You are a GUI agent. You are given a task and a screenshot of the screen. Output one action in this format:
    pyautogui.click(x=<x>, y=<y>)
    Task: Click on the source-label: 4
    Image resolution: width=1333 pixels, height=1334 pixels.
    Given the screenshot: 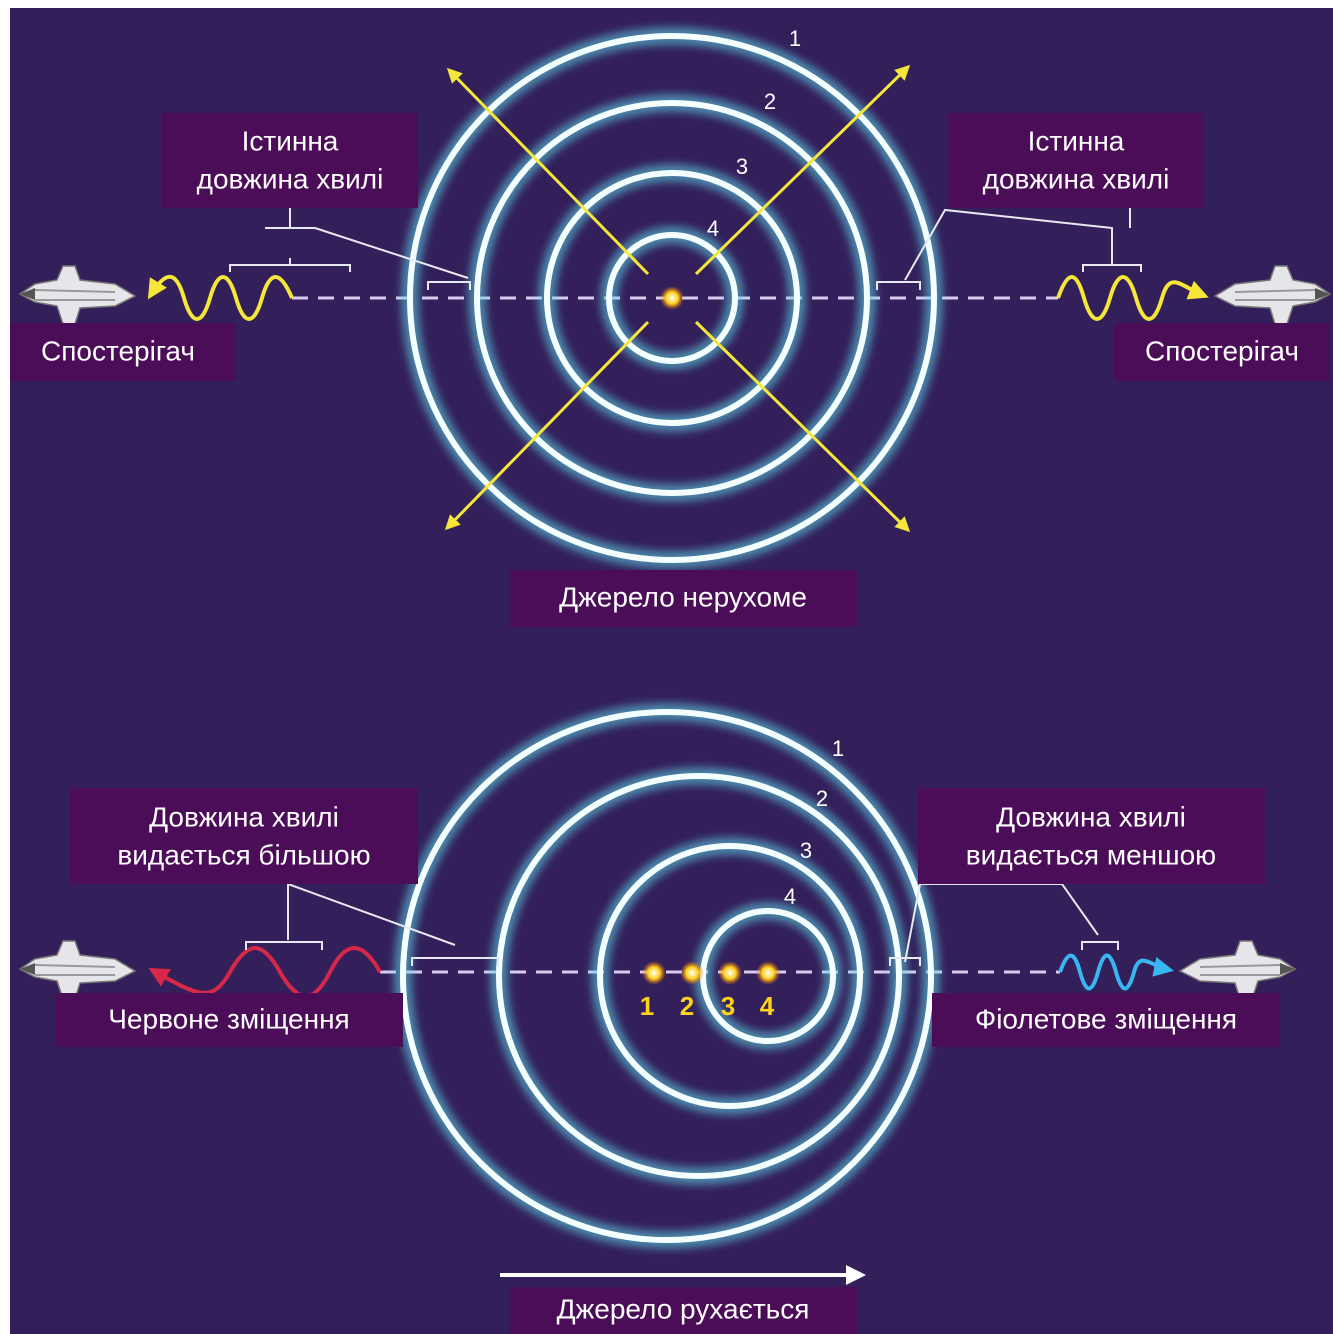 What is the action you would take?
    pyautogui.click(x=767, y=1006)
    